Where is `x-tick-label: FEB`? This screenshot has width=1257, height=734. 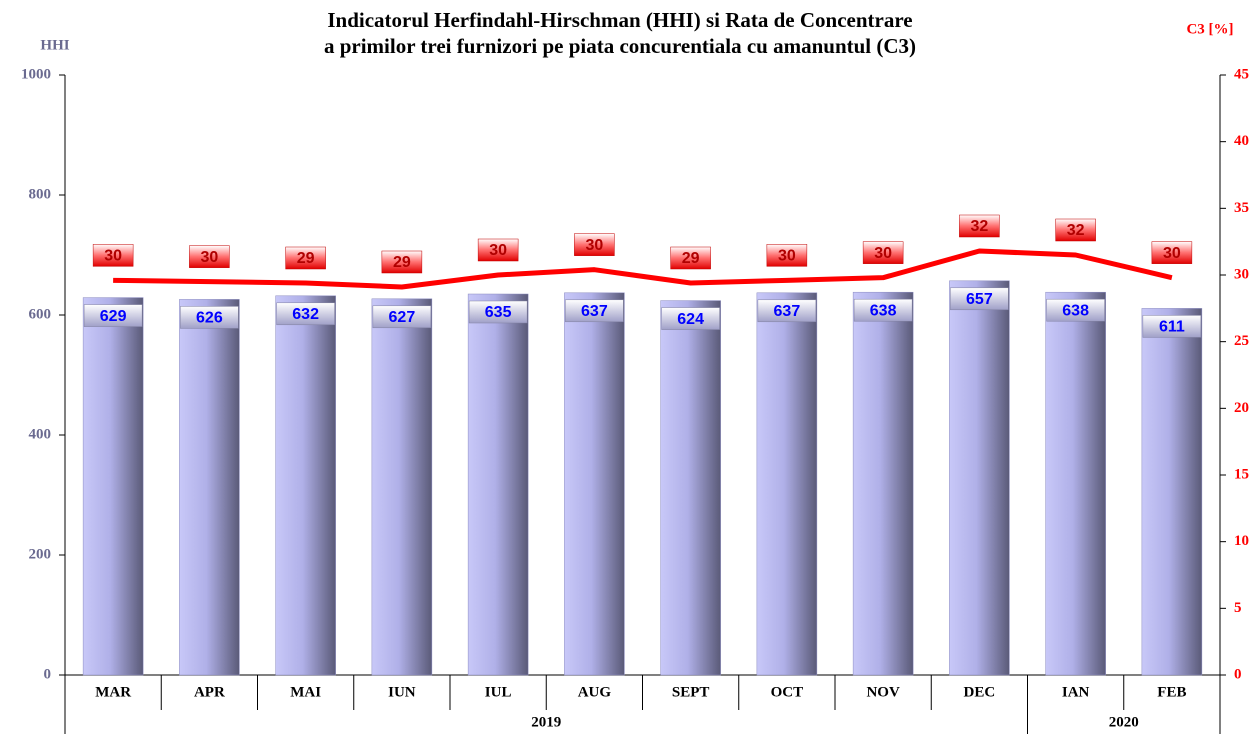
x-tick-label: FEB is located at coordinates (1171, 692).